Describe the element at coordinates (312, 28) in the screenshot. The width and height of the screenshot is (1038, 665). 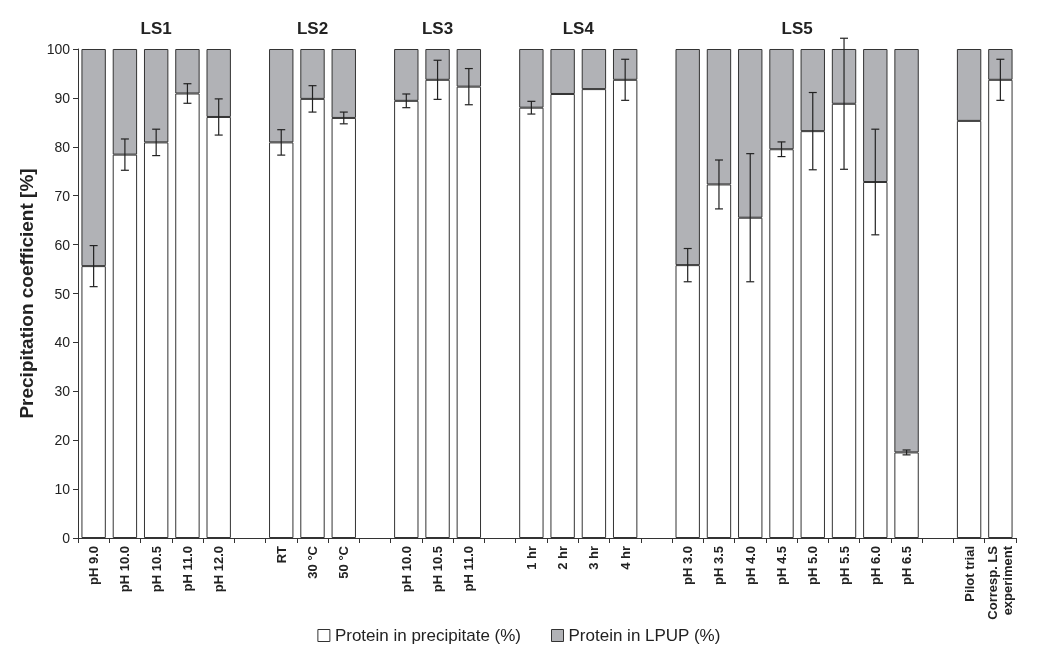
I see `text: LS2` at that location.